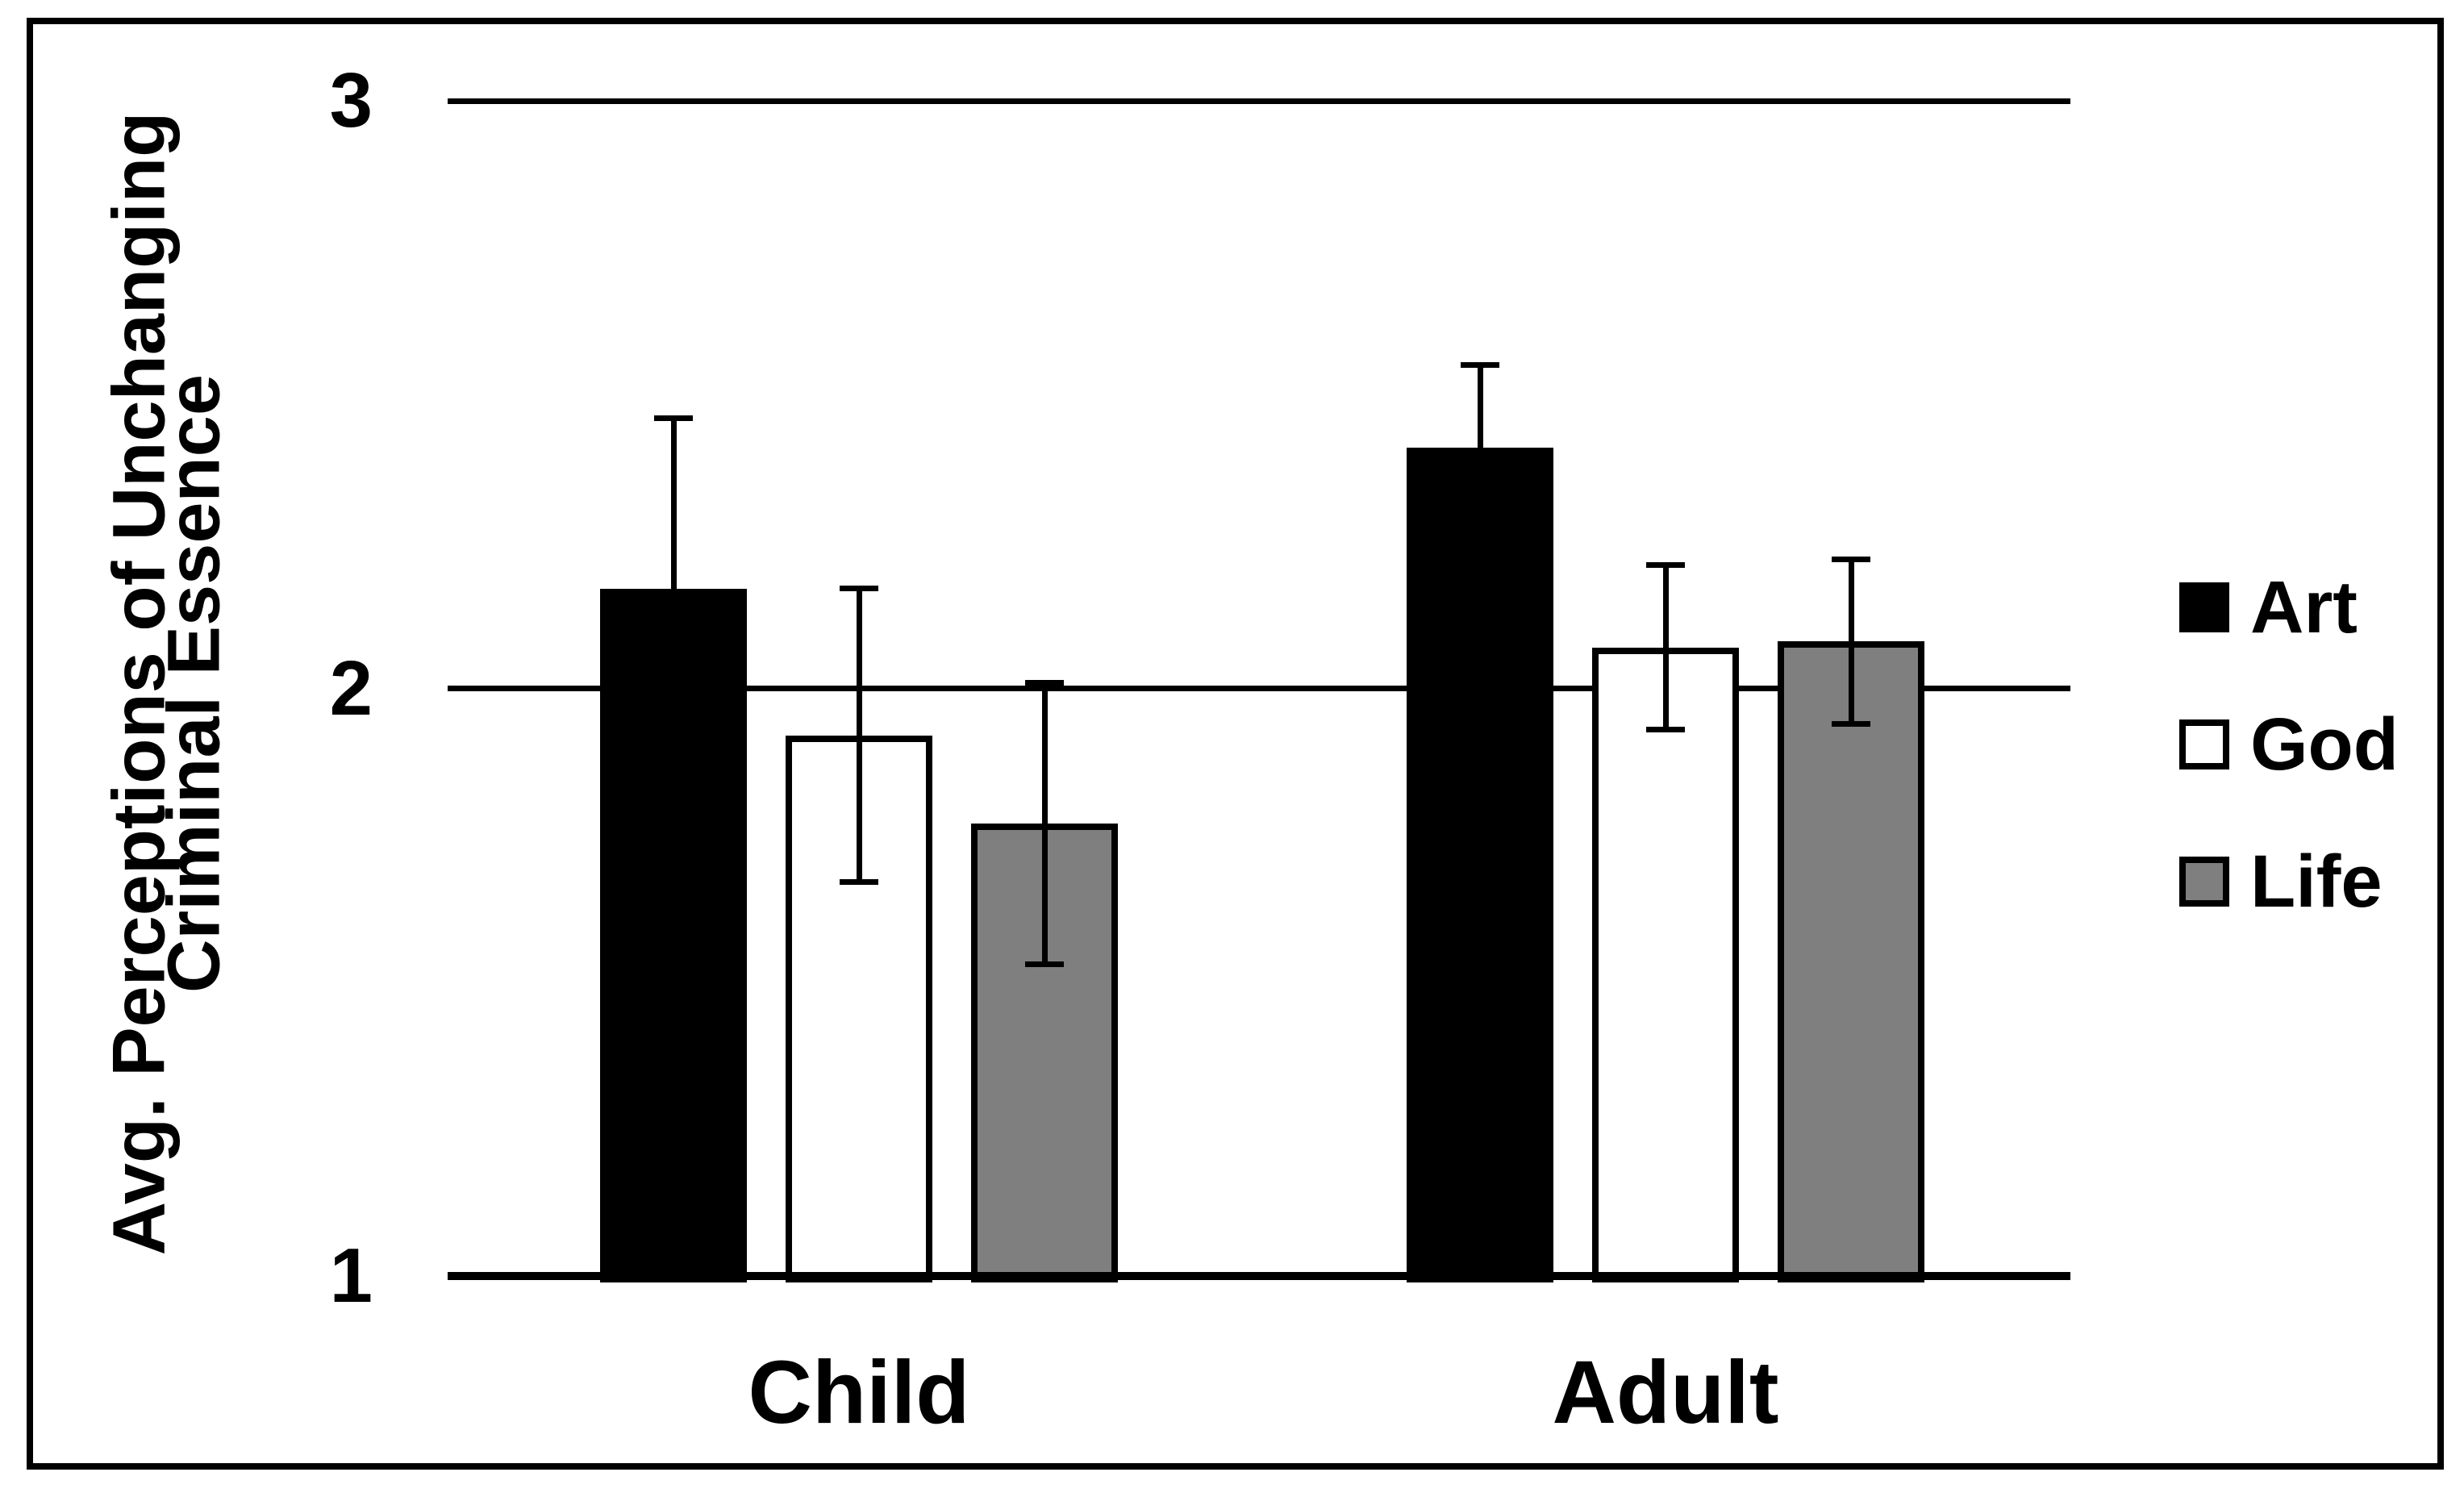 The height and width of the screenshot is (1493, 2464). I want to click on legend-swatch-god, so click(2204, 744).